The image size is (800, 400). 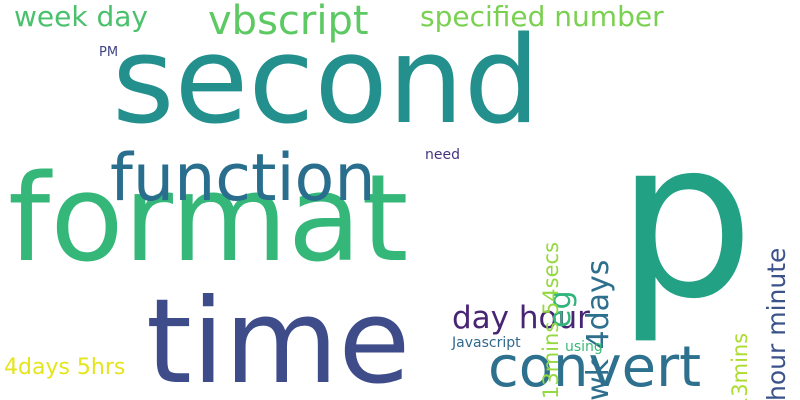 What do you see at coordinates (65, 367) in the screenshot?
I see `word-4days-5hrs: 4days 5hrs` at bounding box center [65, 367].